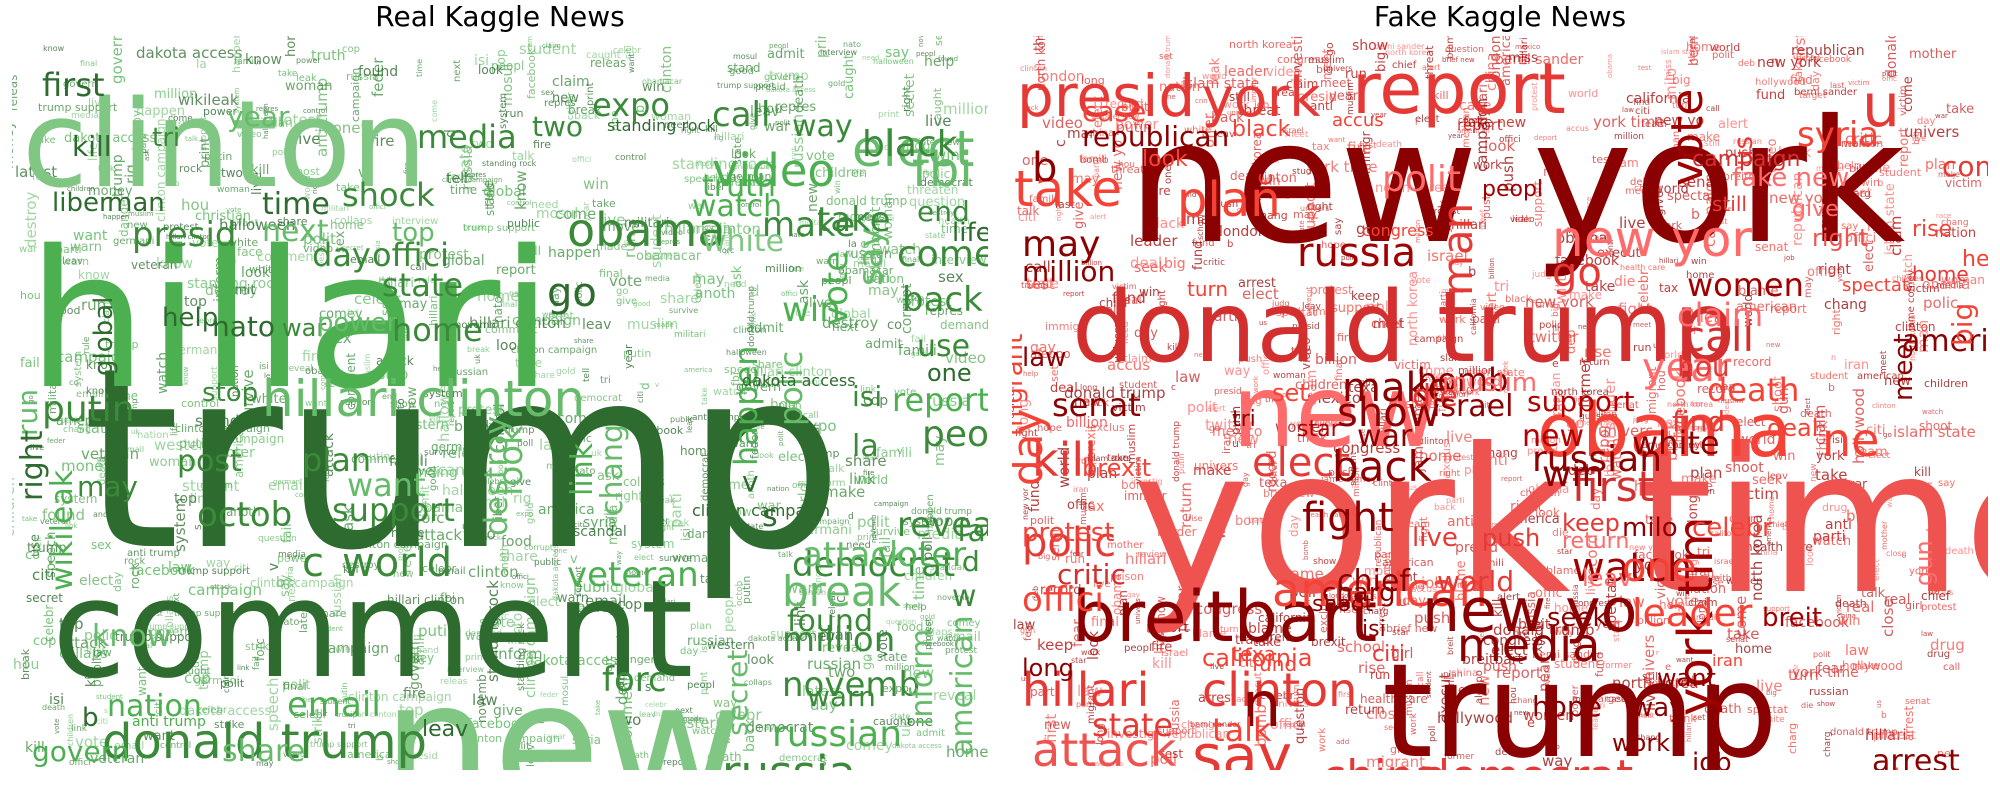 This screenshot has width=2000, height=800. I want to click on cloud-word-home: home, so click(967, 752).